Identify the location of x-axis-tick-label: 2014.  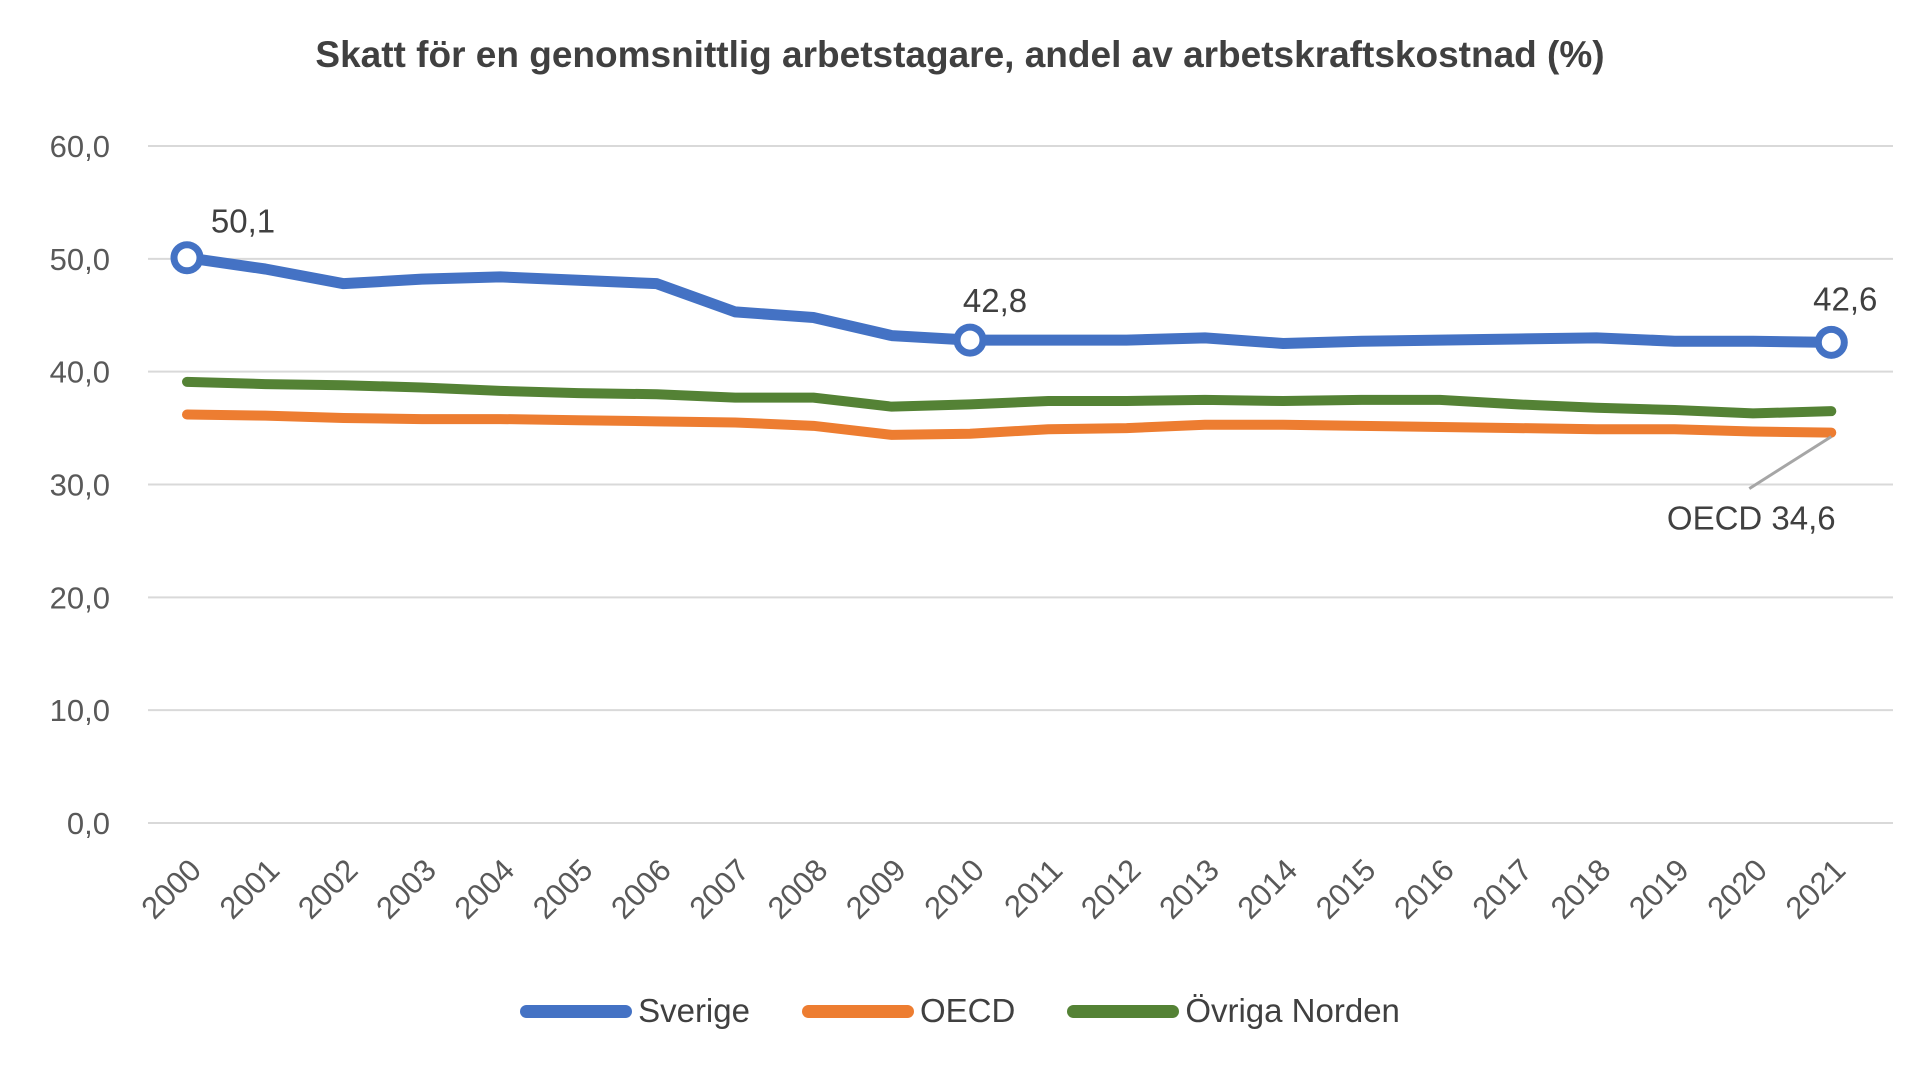
(1268, 889).